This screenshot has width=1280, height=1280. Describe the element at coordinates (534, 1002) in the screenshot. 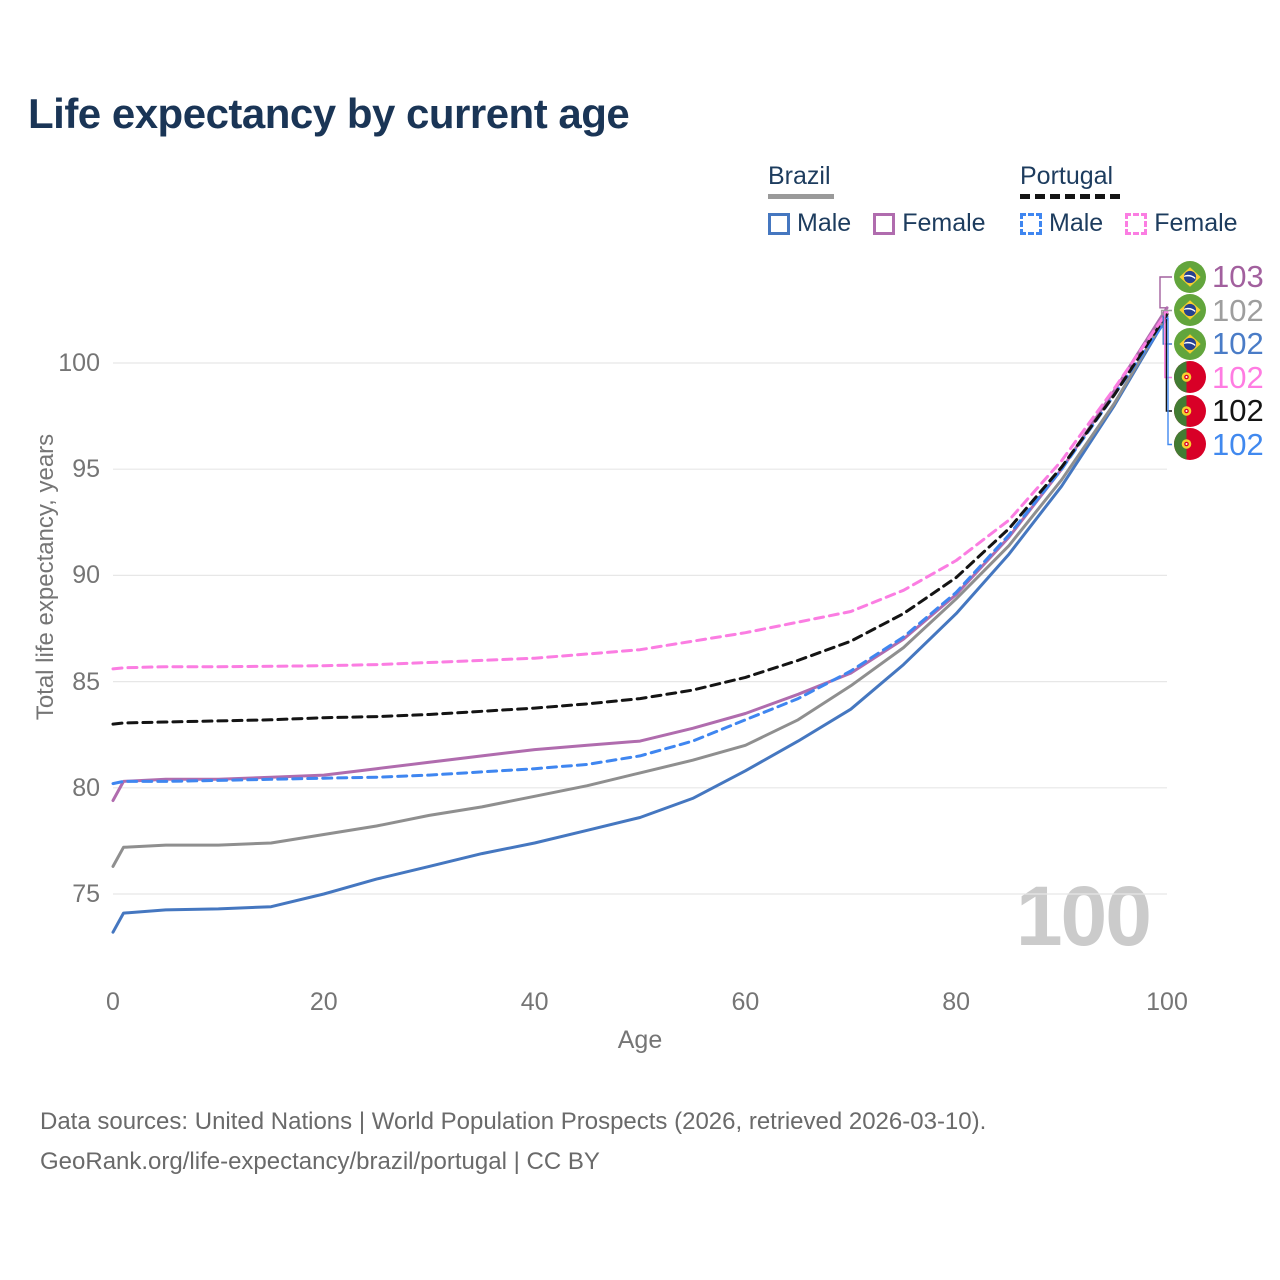

I see `x-tick-40: 40` at that location.